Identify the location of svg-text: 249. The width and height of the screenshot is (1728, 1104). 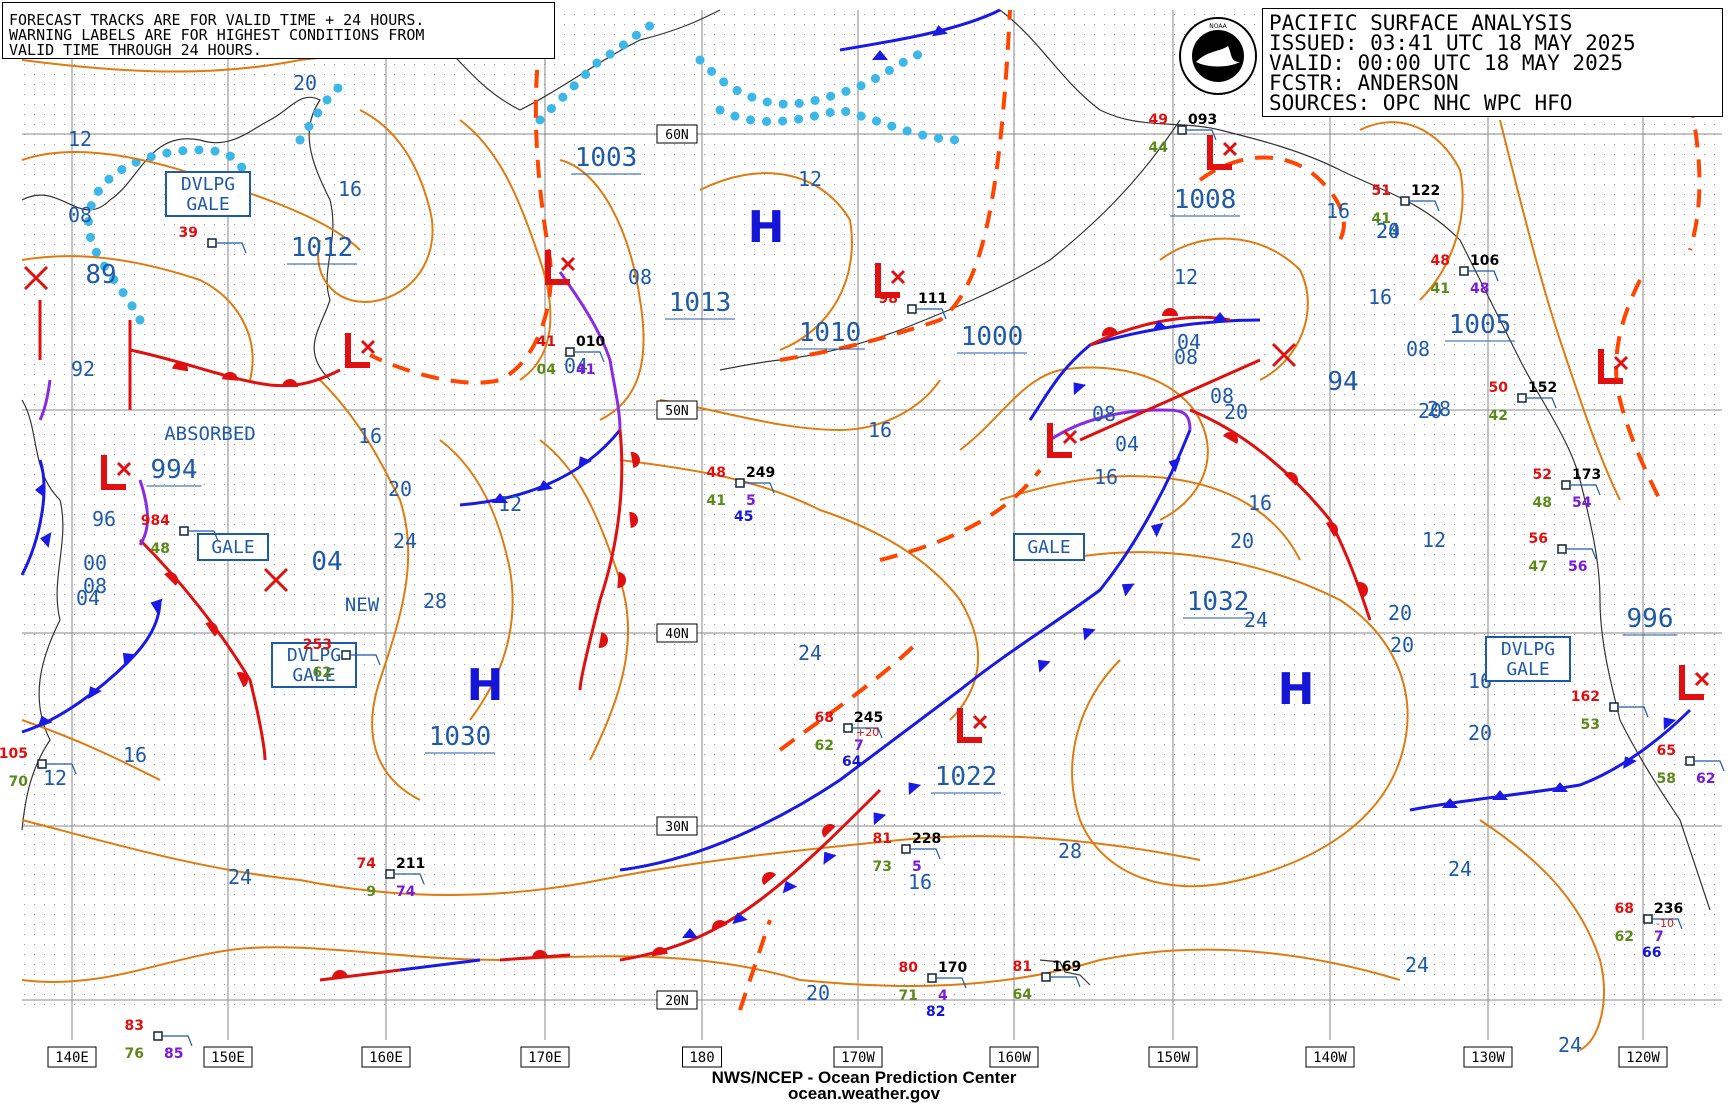
(760, 473).